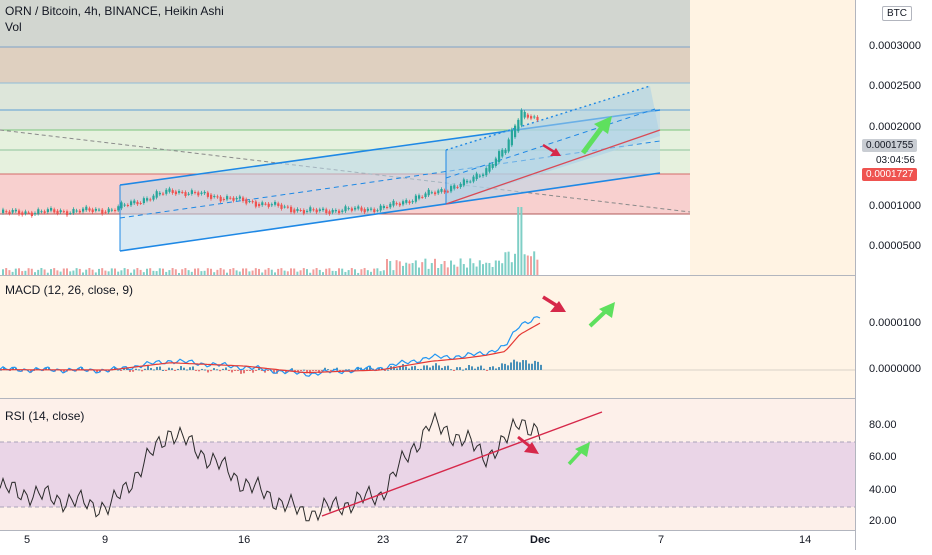 Image resolution: width=932 pixels, height=555 pixels. I want to click on rsi-legend: RSI (14, close), so click(45, 416).